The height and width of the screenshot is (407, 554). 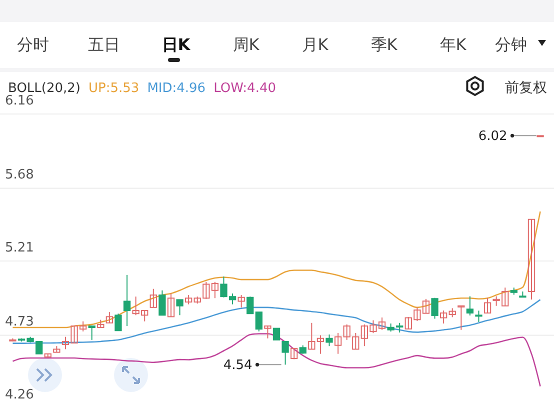 I want to click on text: 日K, so click(x=176, y=44).